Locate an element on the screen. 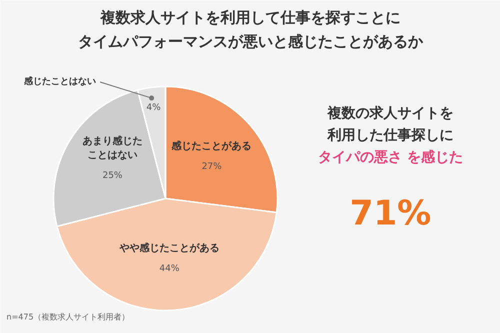 The image size is (500, 333). slice-label: あまり感じたことはない is located at coordinates (112, 148).